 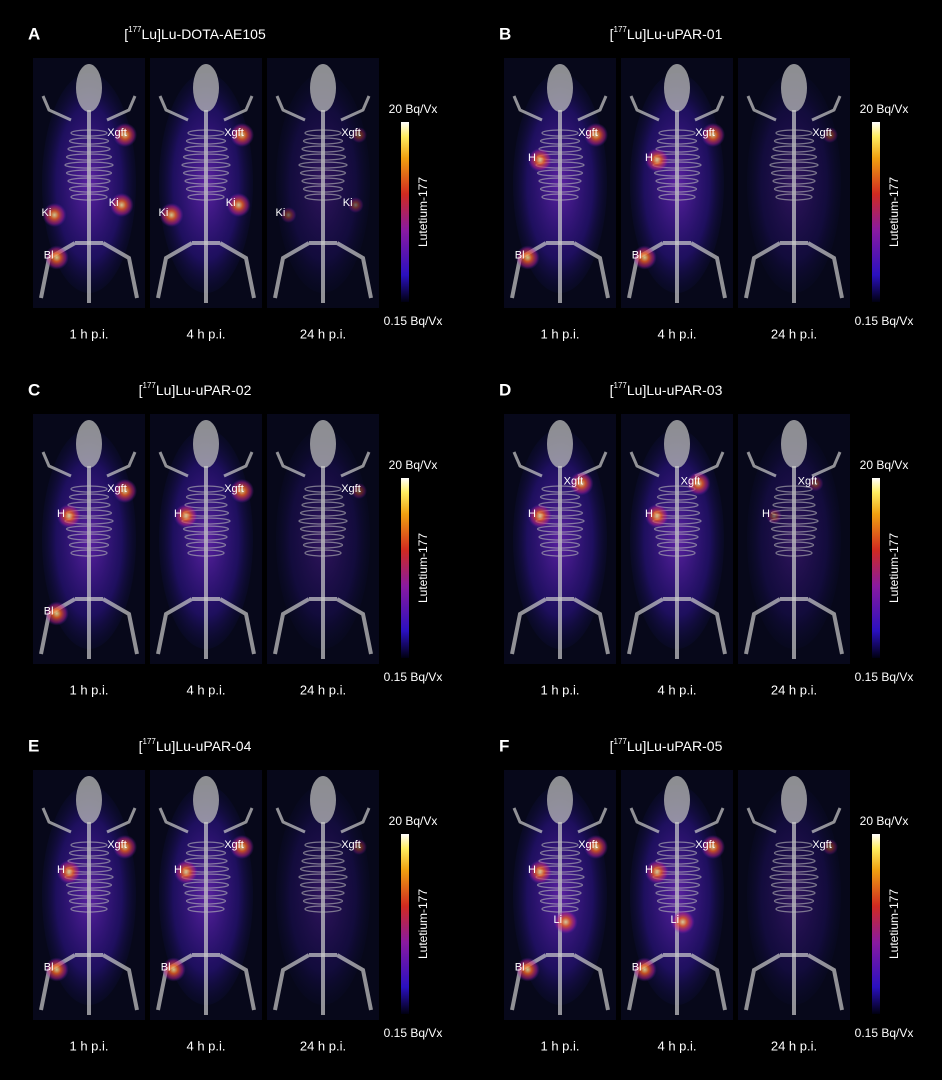 What do you see at coordinates (413, 677) in the screenshot?
I see `colorbar-min: 0.15 Bq/Vx` at bounding box center [413, 677].